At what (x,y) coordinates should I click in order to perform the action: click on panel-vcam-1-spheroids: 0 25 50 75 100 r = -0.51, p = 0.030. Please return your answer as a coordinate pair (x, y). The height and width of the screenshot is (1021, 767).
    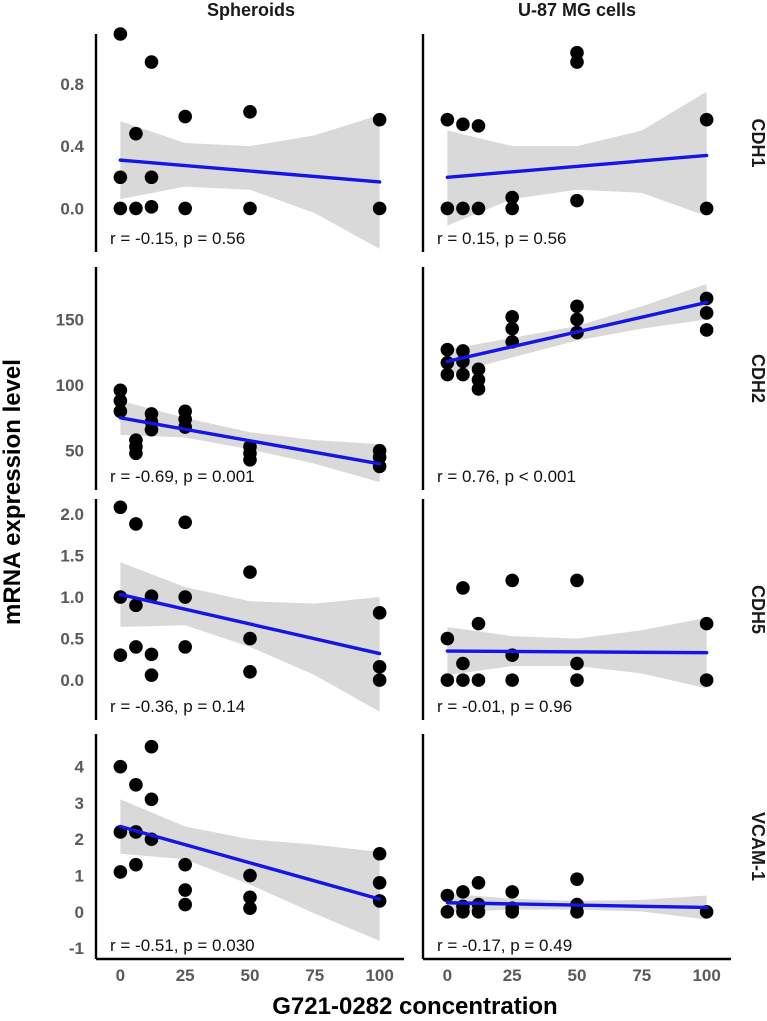
    Looking at the image, I should click on (249, 859).